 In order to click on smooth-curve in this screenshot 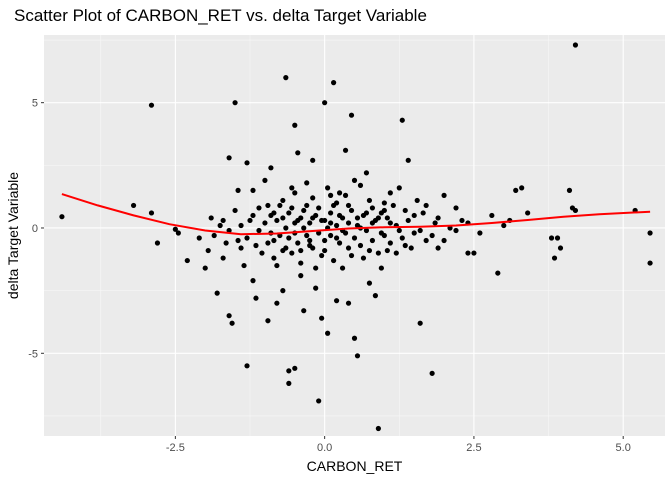, I will do `click(356, 214)`.